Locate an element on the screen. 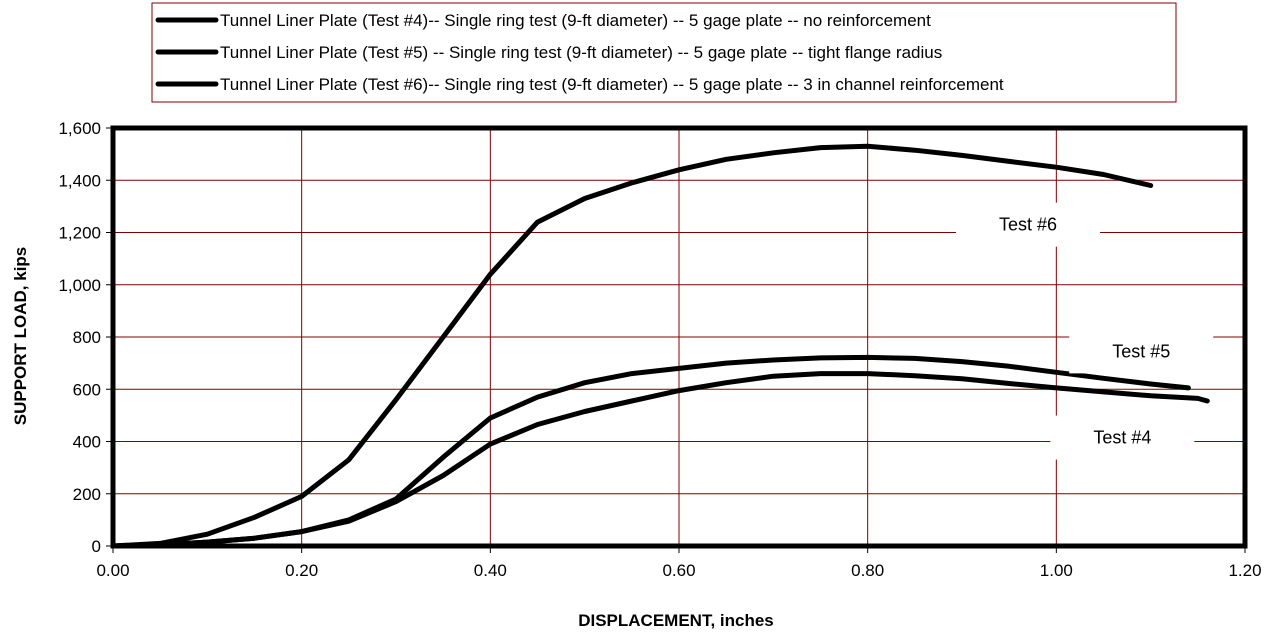 The height and width of the screenshot is (633, 1276). x-tick-label: 0.00 is located at coordinates (112, 570).